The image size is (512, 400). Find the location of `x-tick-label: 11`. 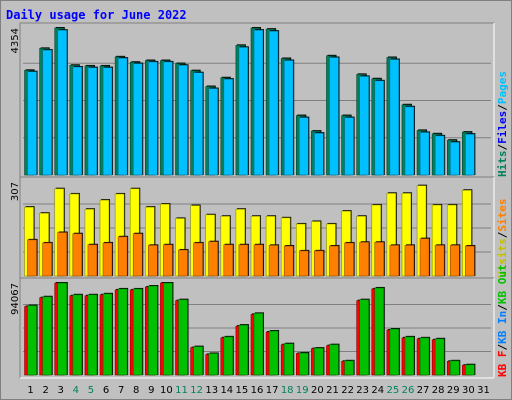

x-tick-label: 11 is located at coordinates (181, 390).